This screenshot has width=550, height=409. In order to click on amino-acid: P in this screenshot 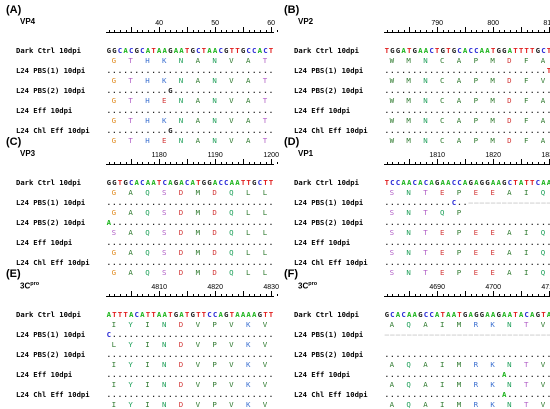, I will do `click(476, 60)`.